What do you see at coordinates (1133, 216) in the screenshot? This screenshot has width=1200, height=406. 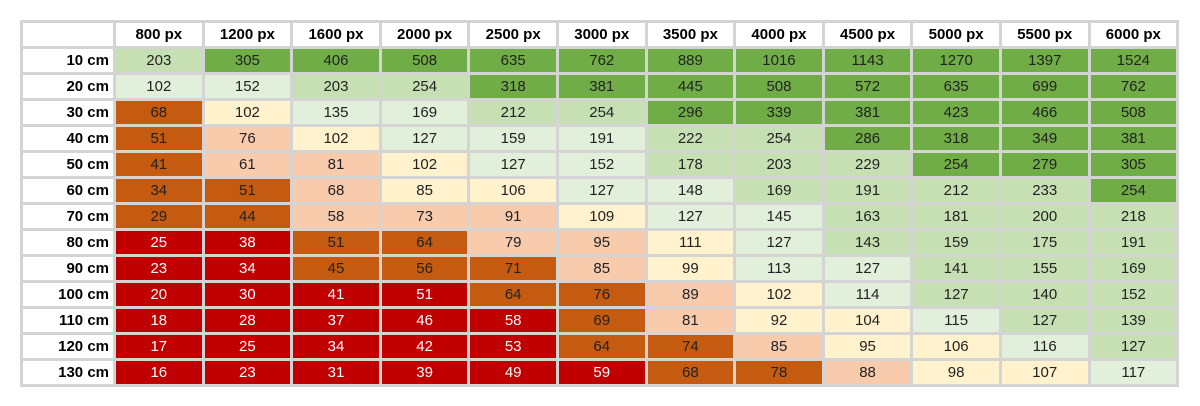 I see `heatmap-cell: 218` at bounding box center [1133, 216].